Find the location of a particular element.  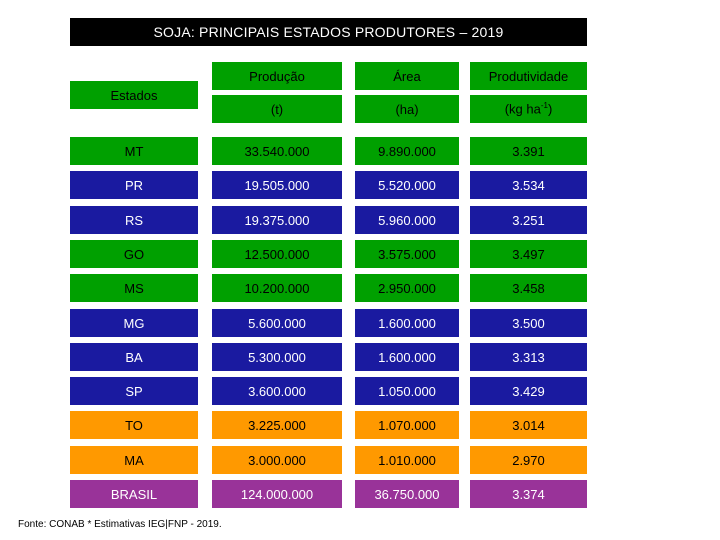

header-producao-unit: (t) is located at coordinates (277, 109).